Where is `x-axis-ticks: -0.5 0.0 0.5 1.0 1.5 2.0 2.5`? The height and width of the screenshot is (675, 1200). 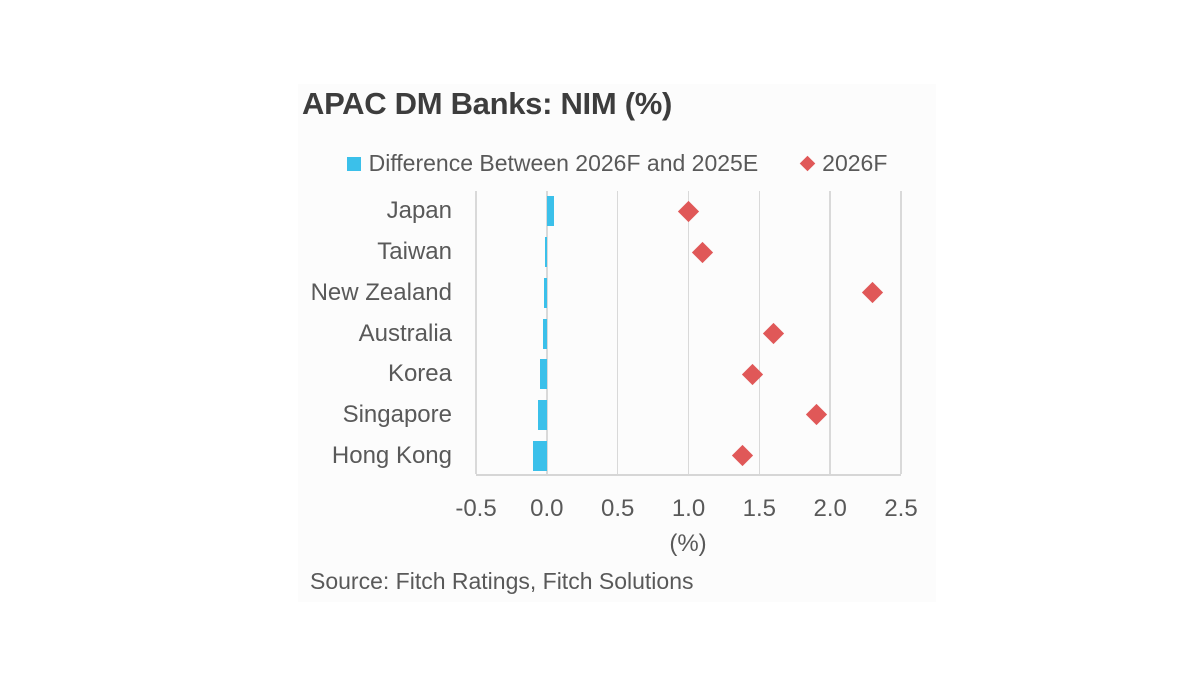
x-axis-ticks: -0.5 0.0 0.5 1.0 1.5 2.0 2.5 is located at coordinates (686, 510).